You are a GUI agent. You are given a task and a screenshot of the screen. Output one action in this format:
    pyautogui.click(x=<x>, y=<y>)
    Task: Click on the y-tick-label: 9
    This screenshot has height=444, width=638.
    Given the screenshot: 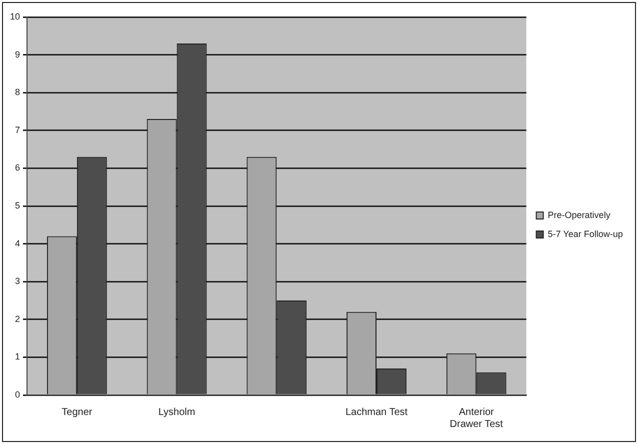 What is the action you would take?
    pyautogui.click(x=17, y=54)
    